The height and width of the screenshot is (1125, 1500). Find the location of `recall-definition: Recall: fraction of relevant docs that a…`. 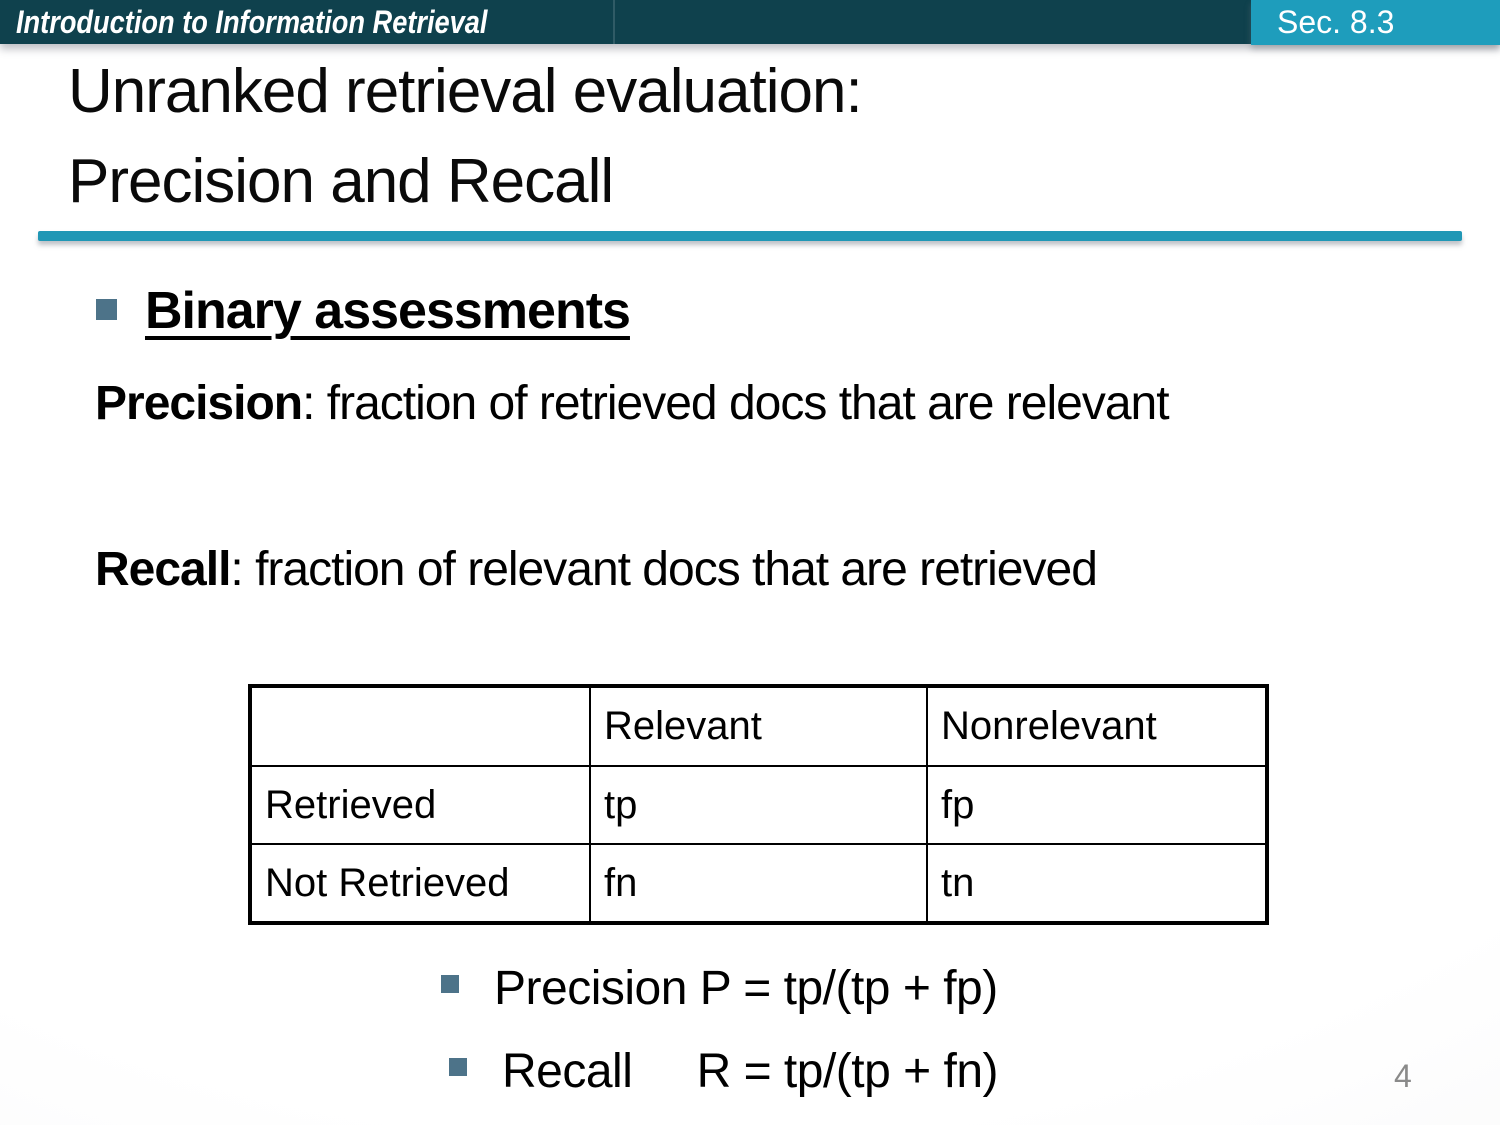

recall-definition: Recall: fraction of relevant docs that a… is located at coordinates (596, 569).